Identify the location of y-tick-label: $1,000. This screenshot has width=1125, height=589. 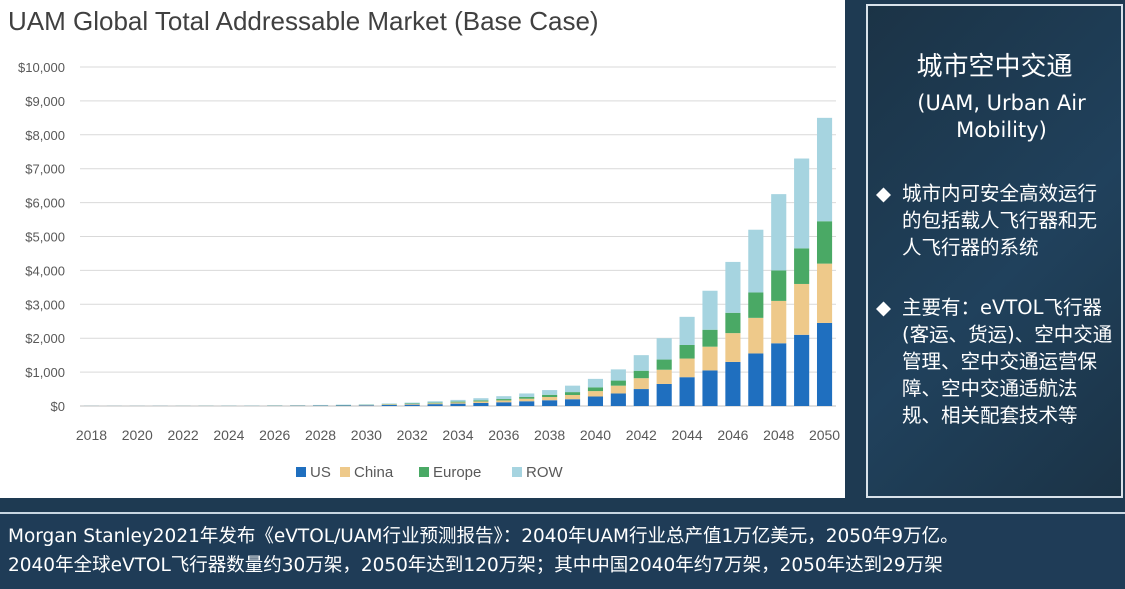
(45, 372).